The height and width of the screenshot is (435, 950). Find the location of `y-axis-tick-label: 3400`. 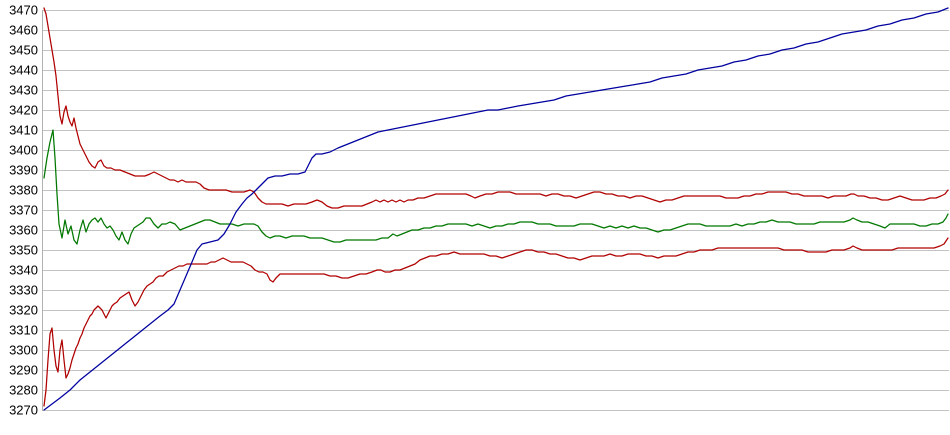

y-axis-tick-label: 3400 is located at coordinates (23, 150).